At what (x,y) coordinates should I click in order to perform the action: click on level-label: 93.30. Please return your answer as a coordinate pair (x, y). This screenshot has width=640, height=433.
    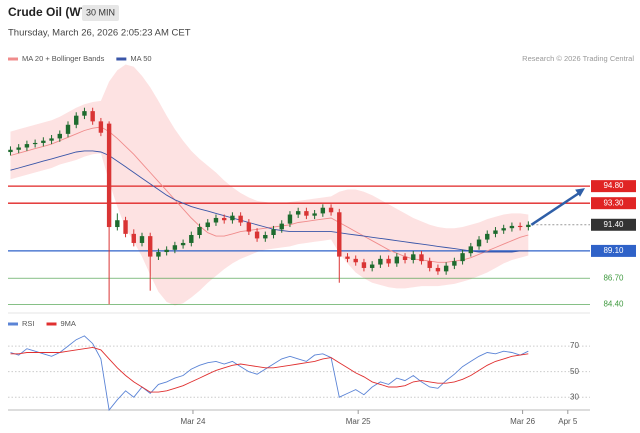
    Looking at the image, I should click on (613, 202).